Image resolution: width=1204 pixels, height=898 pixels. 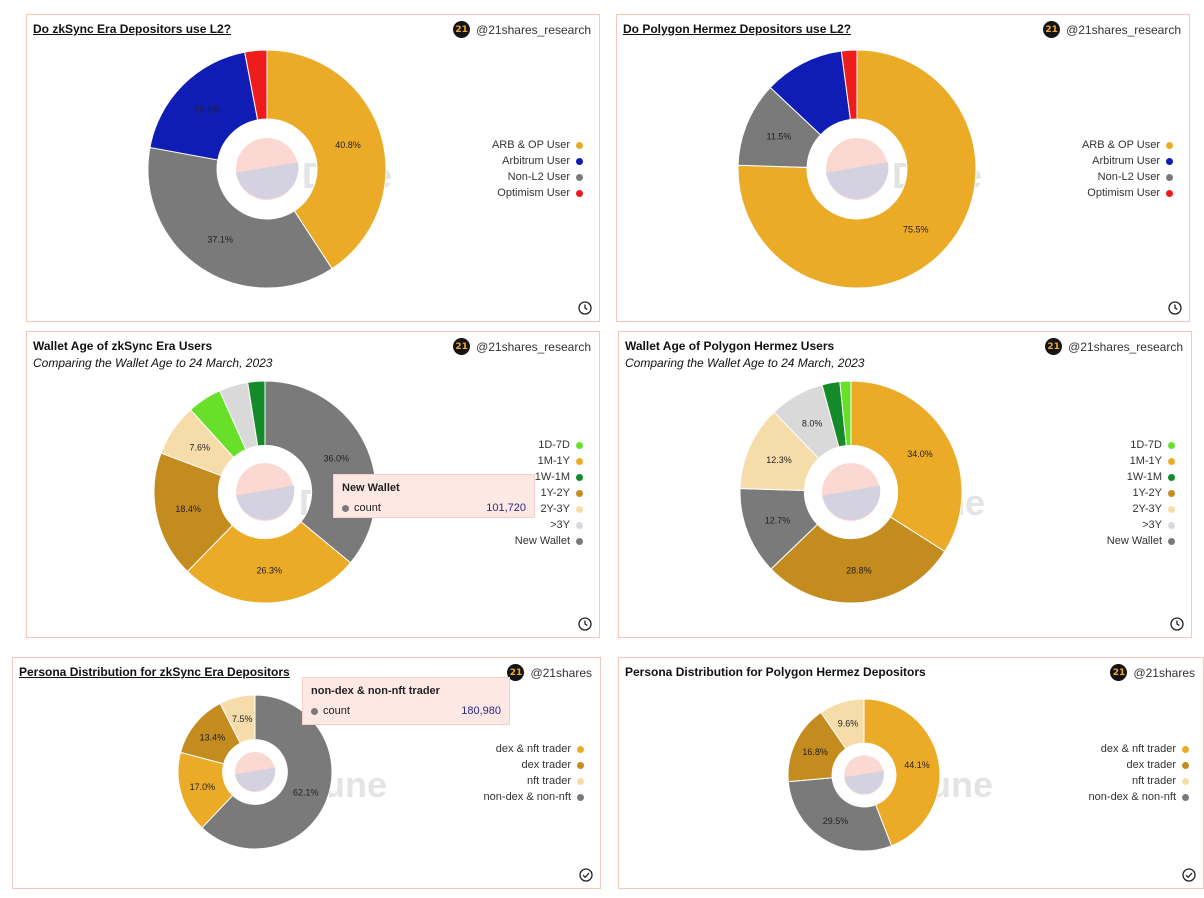 What do you see at coordinates (542, 541) in the screenshot?
I see `legend-label: New Wallet` at bounding box center [542, 541].